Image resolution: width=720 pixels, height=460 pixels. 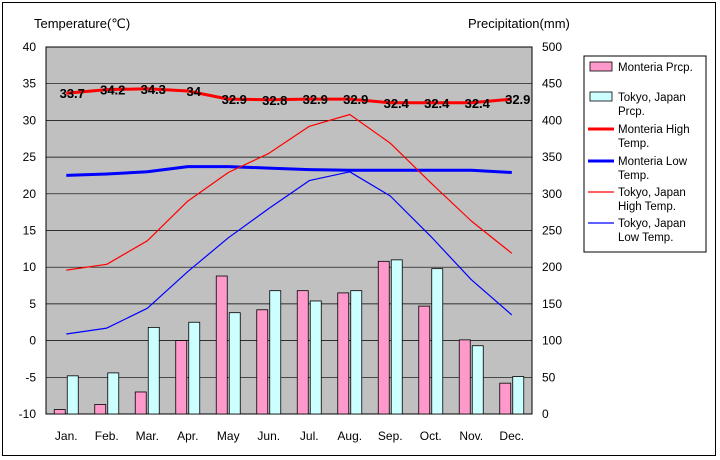 I want to click on x-tick-label: Nov., so click(x=471, y=436).